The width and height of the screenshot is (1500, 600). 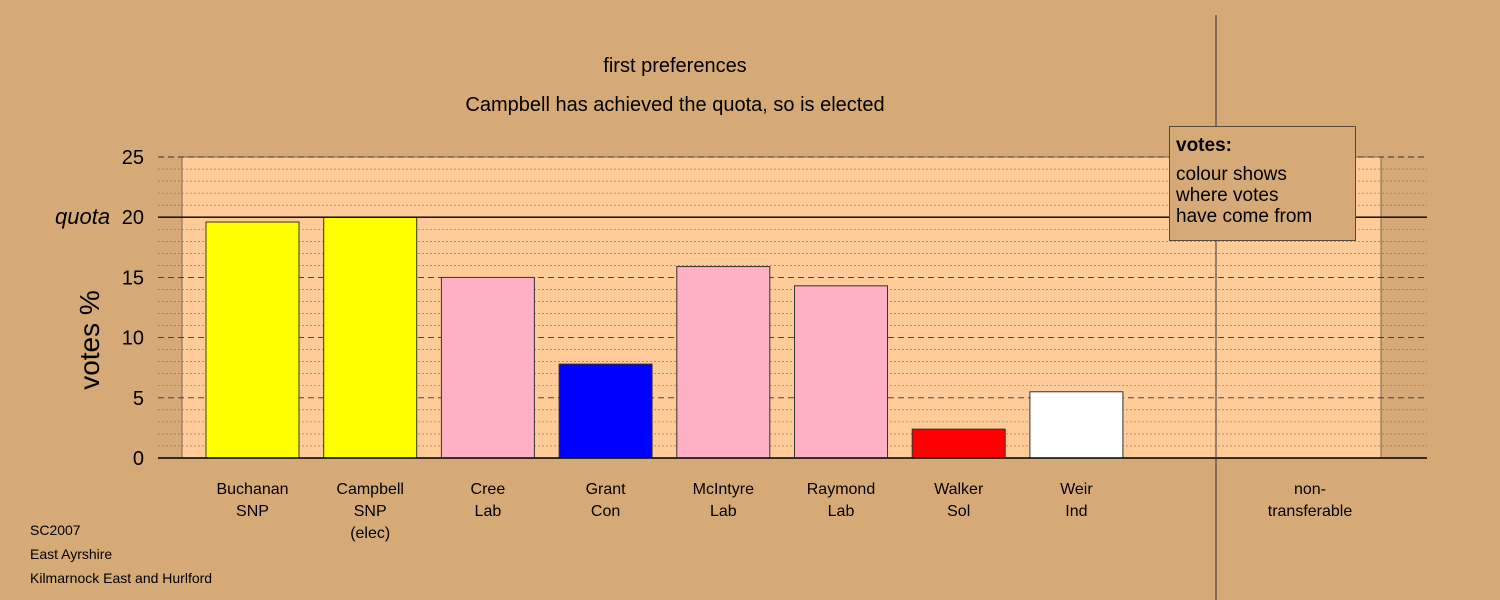 What do you see at coordinates (605, 511) in the screenshot?
I see `x-tick-label: Con` at bounding box center [605, 511].